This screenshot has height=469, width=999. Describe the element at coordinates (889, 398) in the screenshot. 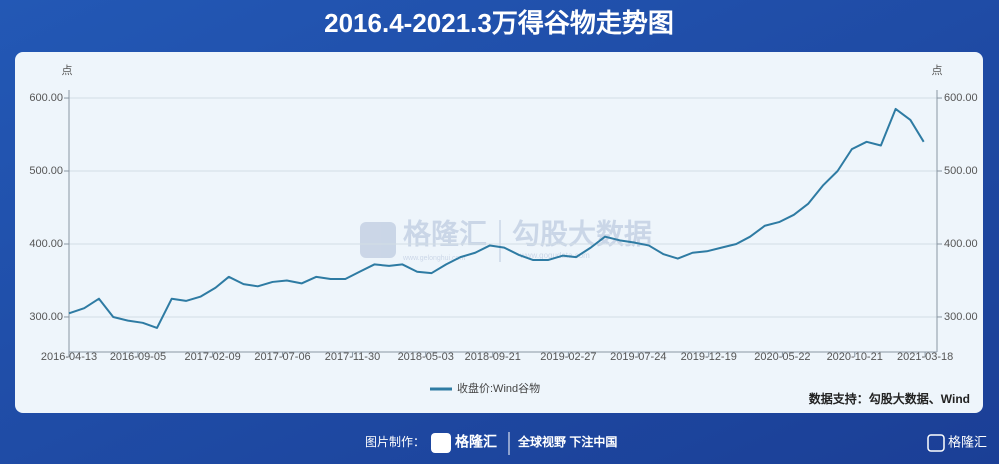

I see `source-note: 数据支持：勾股大数据、Wind` at that location.